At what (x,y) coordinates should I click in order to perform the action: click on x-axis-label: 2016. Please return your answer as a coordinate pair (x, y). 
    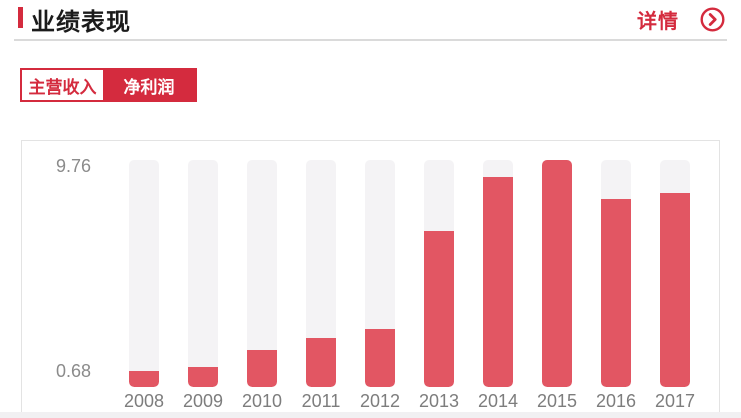
    Looking at the image, I should click on (616, 401).